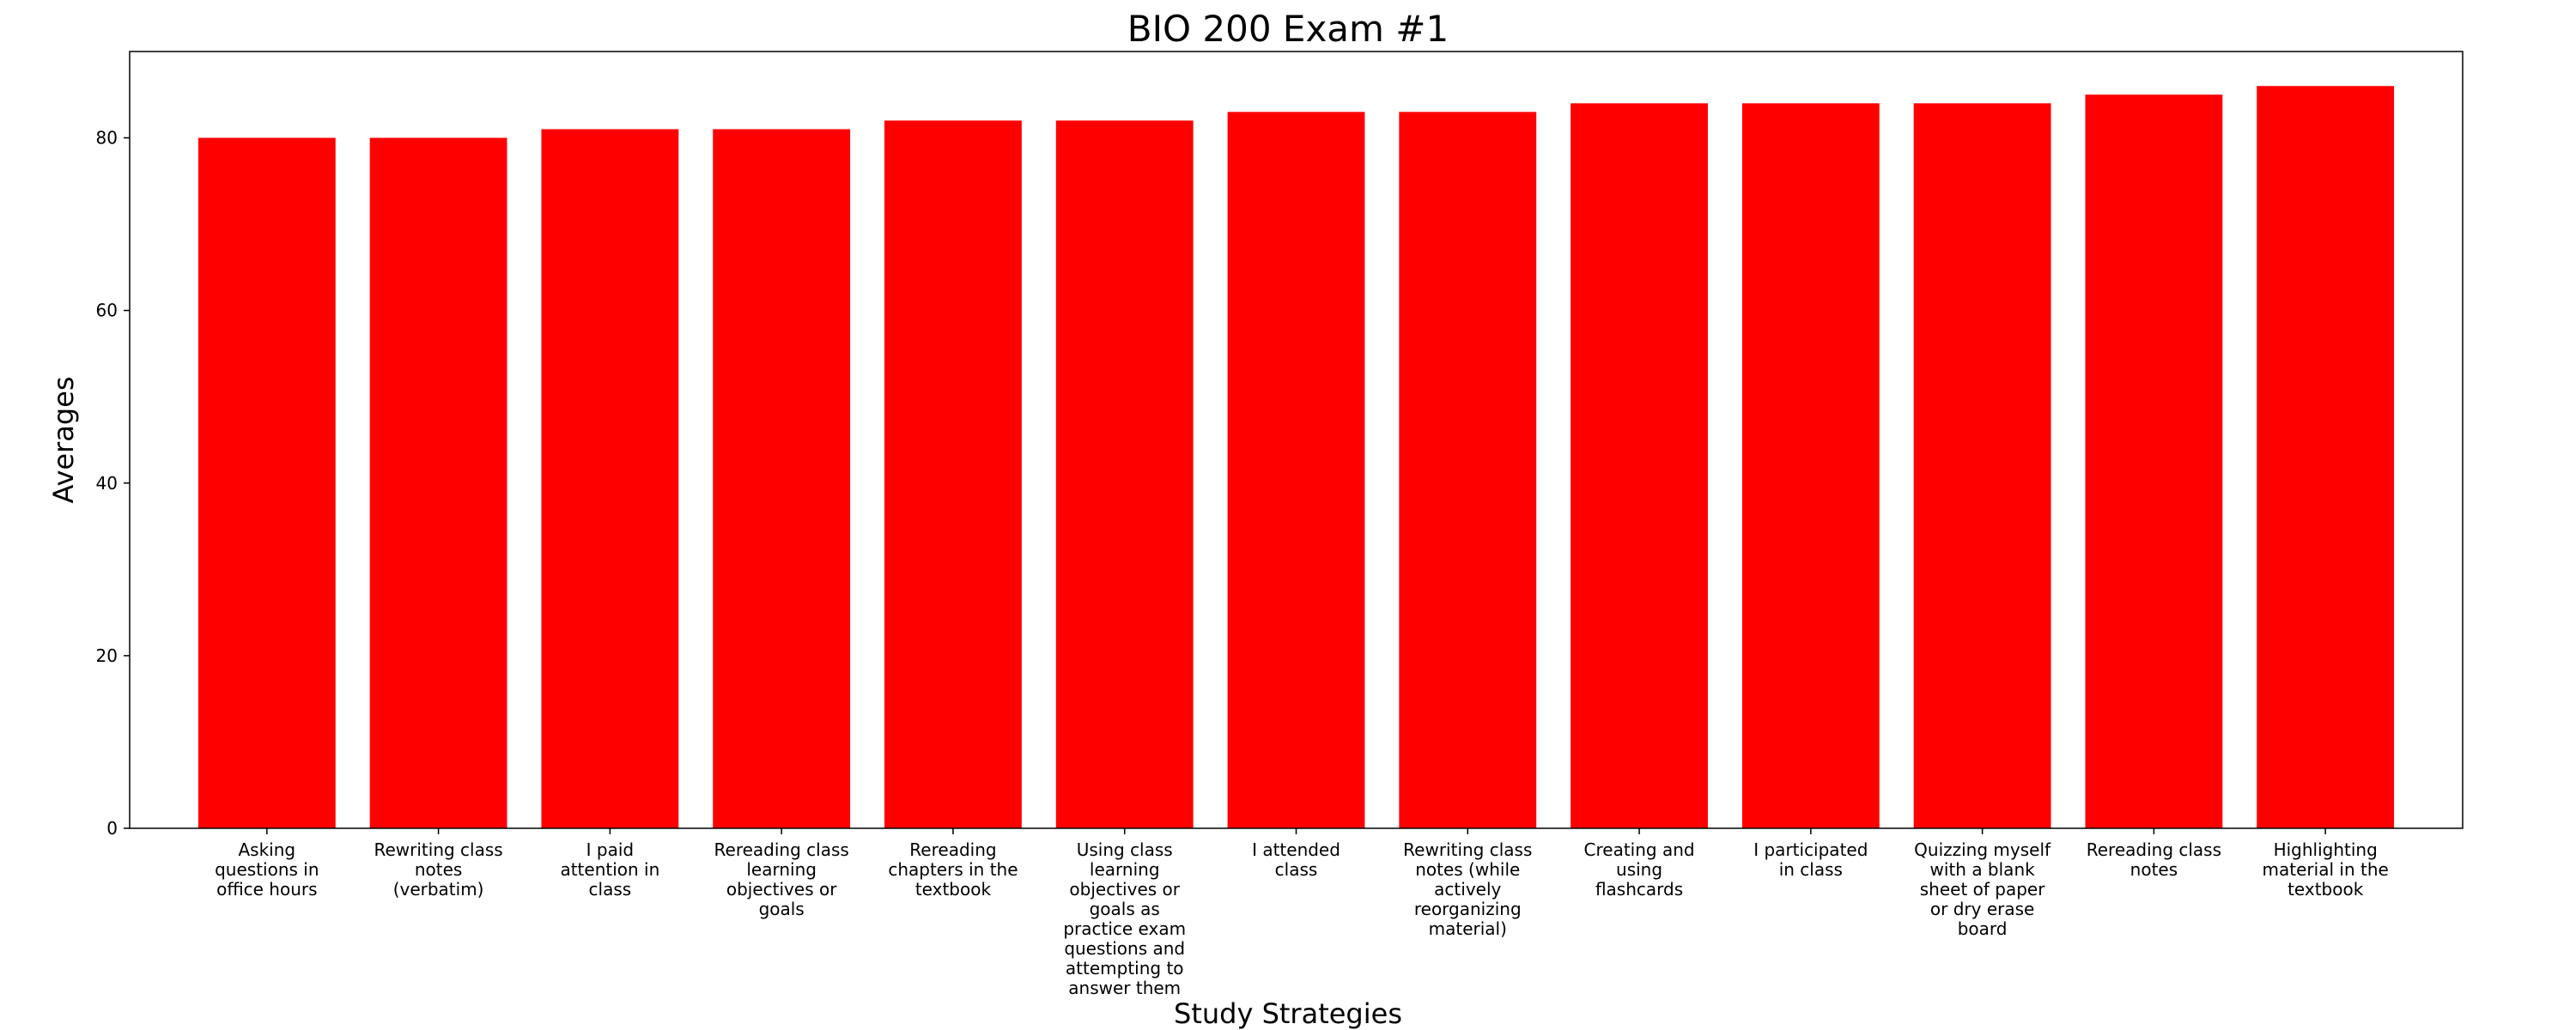 The image size is (2576, 1030). I want to click on x-axis-title: Study Strategies, so click(1288, 1013).